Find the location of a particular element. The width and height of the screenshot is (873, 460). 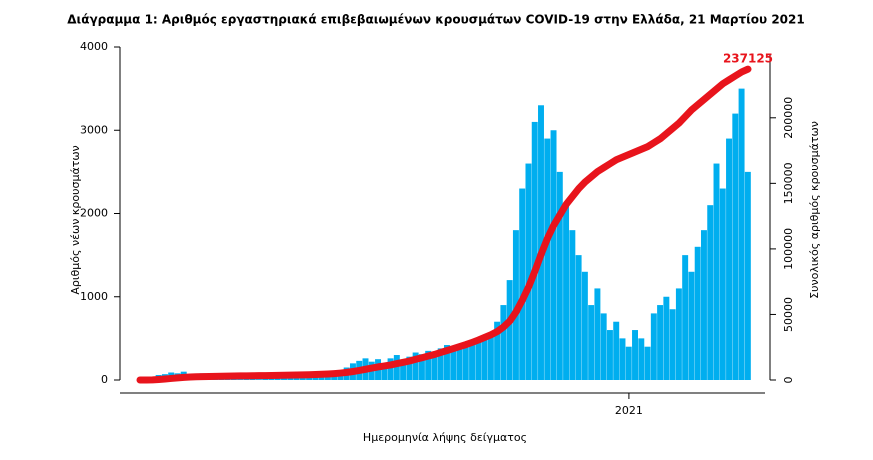

y-axis-label: Αριθμός νέων κρουσμάτων is located at coordinates (75, 219).